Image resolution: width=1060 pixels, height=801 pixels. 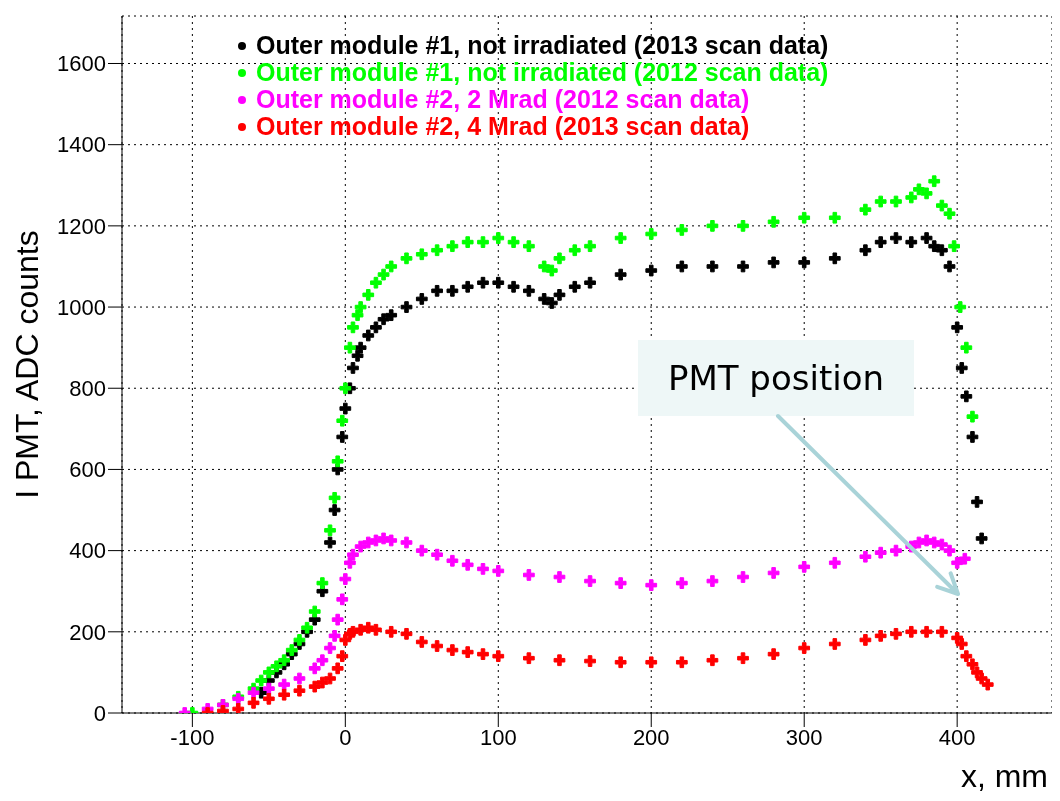 What do you see at coordinates (81, 226) in the screenshot?
I see `y-tick-label: 1200` at bounding box center [81, 226].